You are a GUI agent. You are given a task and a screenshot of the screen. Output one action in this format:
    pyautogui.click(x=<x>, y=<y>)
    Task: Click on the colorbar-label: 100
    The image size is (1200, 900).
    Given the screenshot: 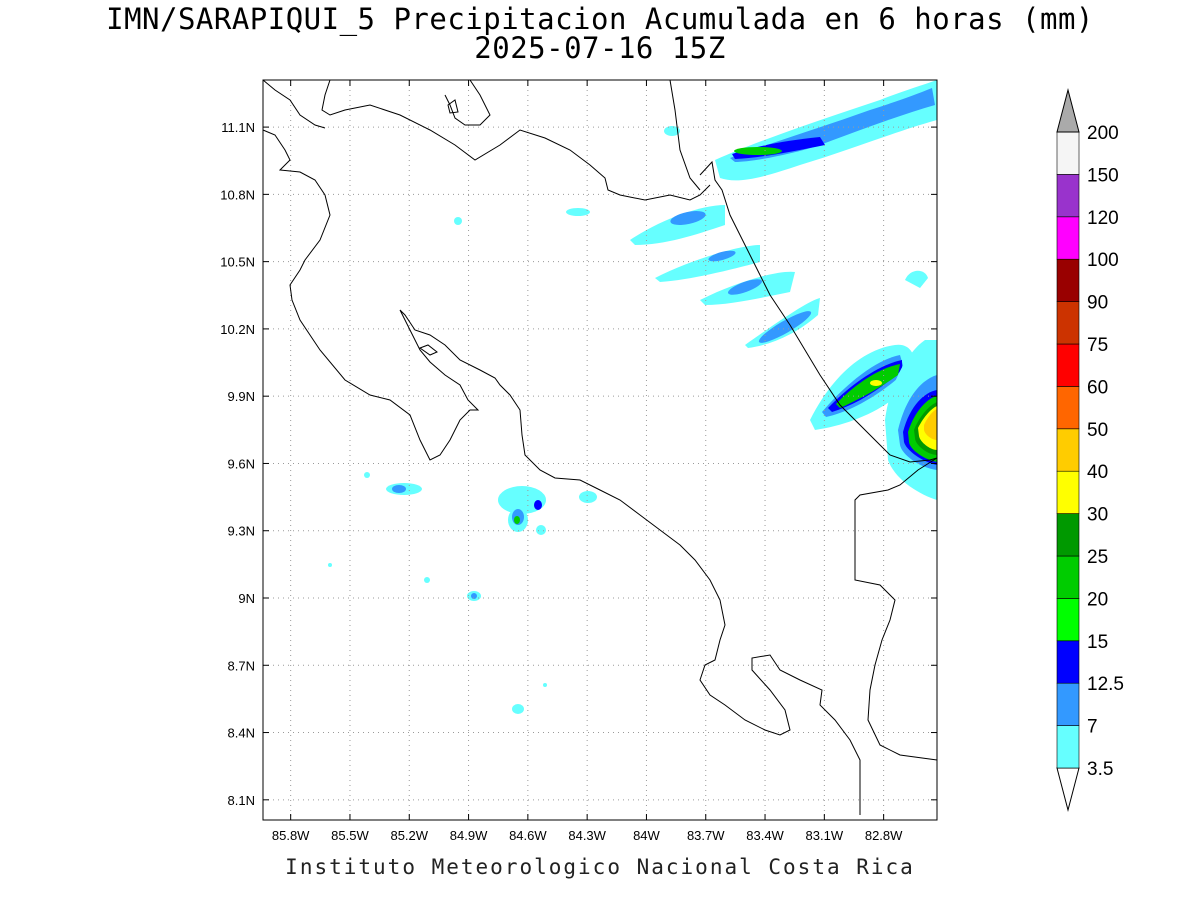 What is the action you would take?
    pyautogui.click(x=1103, y=260)
    